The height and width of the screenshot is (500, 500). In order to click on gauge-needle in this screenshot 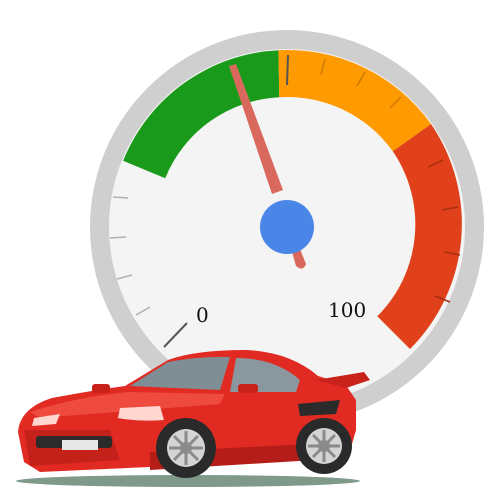, I will do `click(271, 166)`.